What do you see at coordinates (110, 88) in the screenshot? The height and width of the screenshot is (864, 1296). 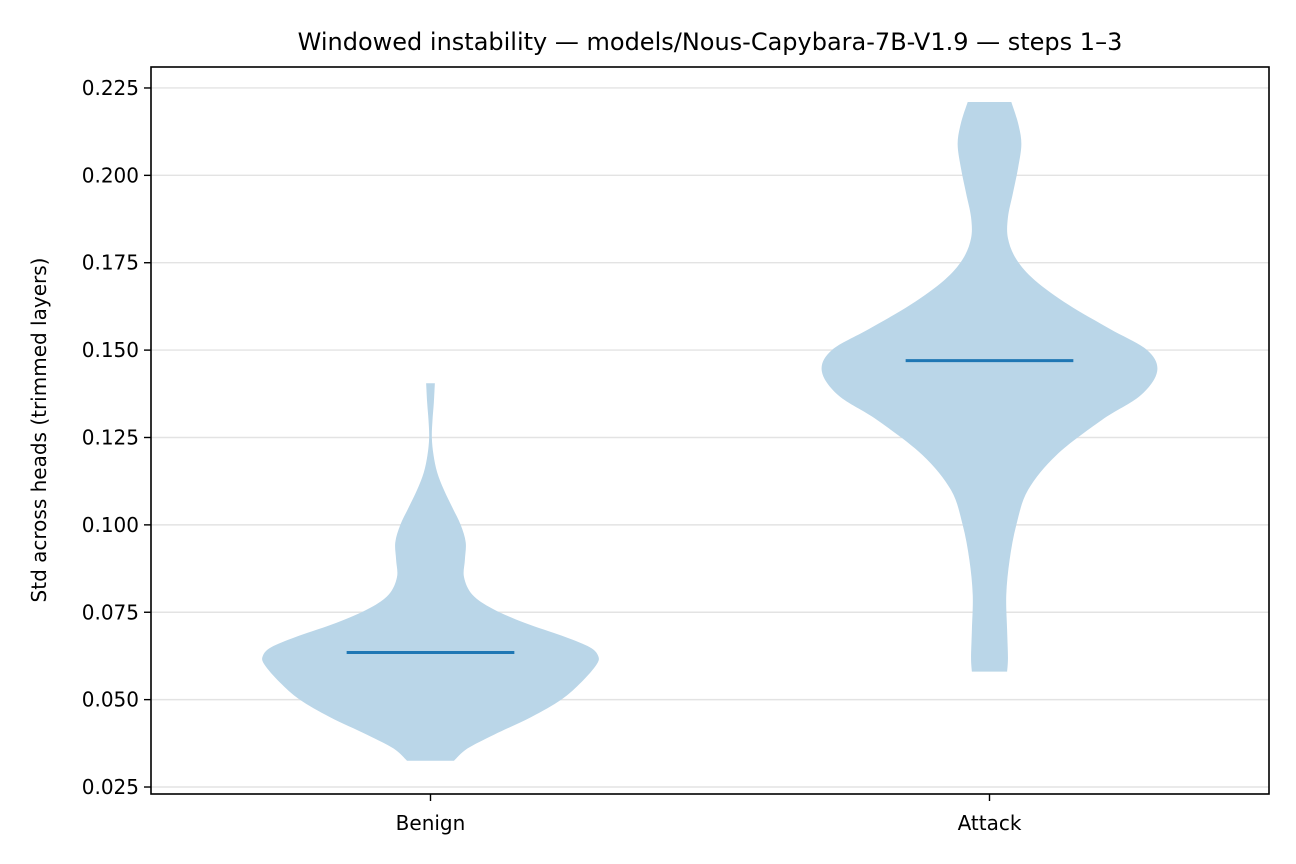 I see `y-tick-label: 0.225` at bounding box center [110, 88].